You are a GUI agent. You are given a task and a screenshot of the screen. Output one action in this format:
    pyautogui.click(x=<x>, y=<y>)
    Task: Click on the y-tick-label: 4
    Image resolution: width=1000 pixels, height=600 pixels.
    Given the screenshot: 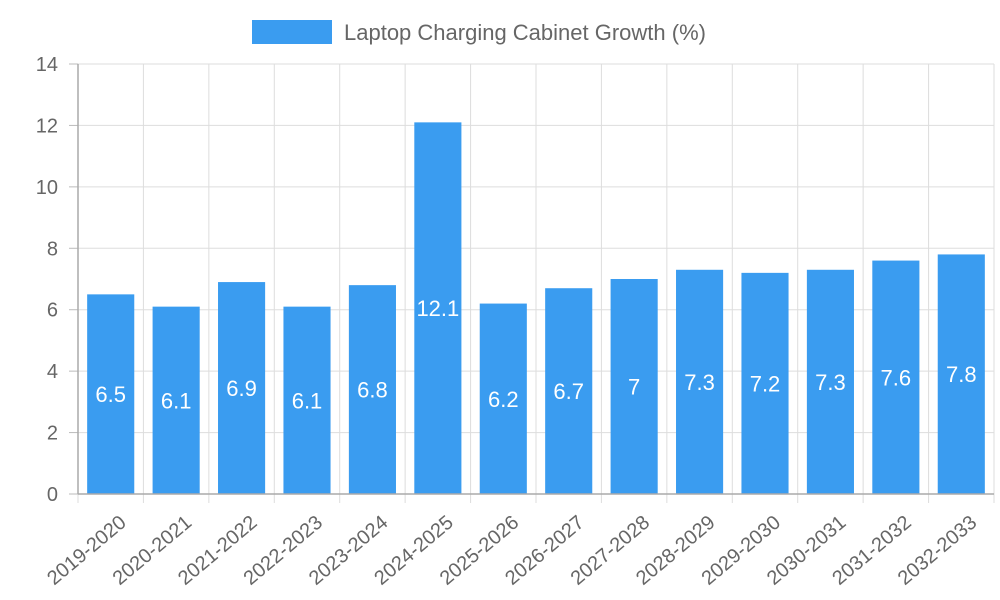 What is the action you would take?
    pyautogui.click(x=52, y=372)
    